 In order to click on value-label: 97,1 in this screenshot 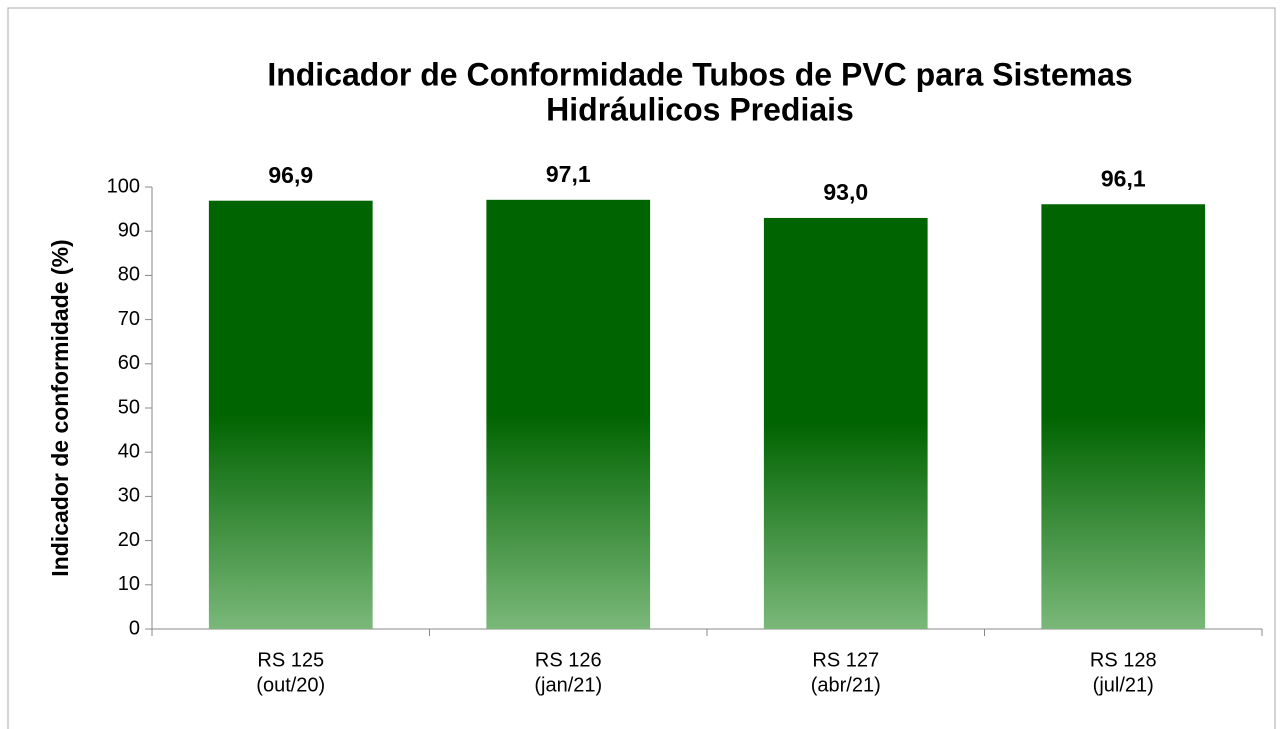, I will do `click(568, 174)`.